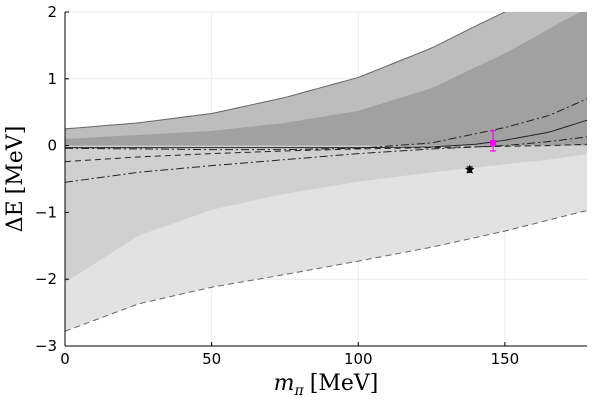  I want to click on y-tick-label: 1, so click(52, 79).